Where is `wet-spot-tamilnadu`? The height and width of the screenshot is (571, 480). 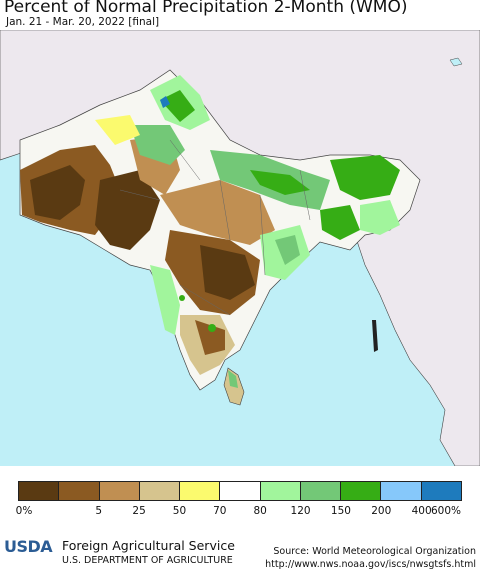 wet-spot-tamilnadu is located at coordinates (212, 328).